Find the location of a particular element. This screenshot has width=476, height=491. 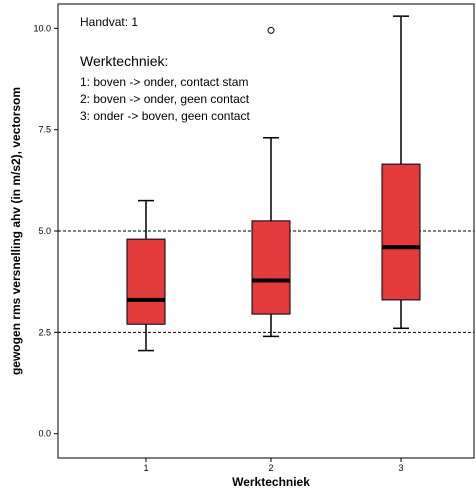

y-tick-label-3: 7.5 is located at coordinates (44, 130).